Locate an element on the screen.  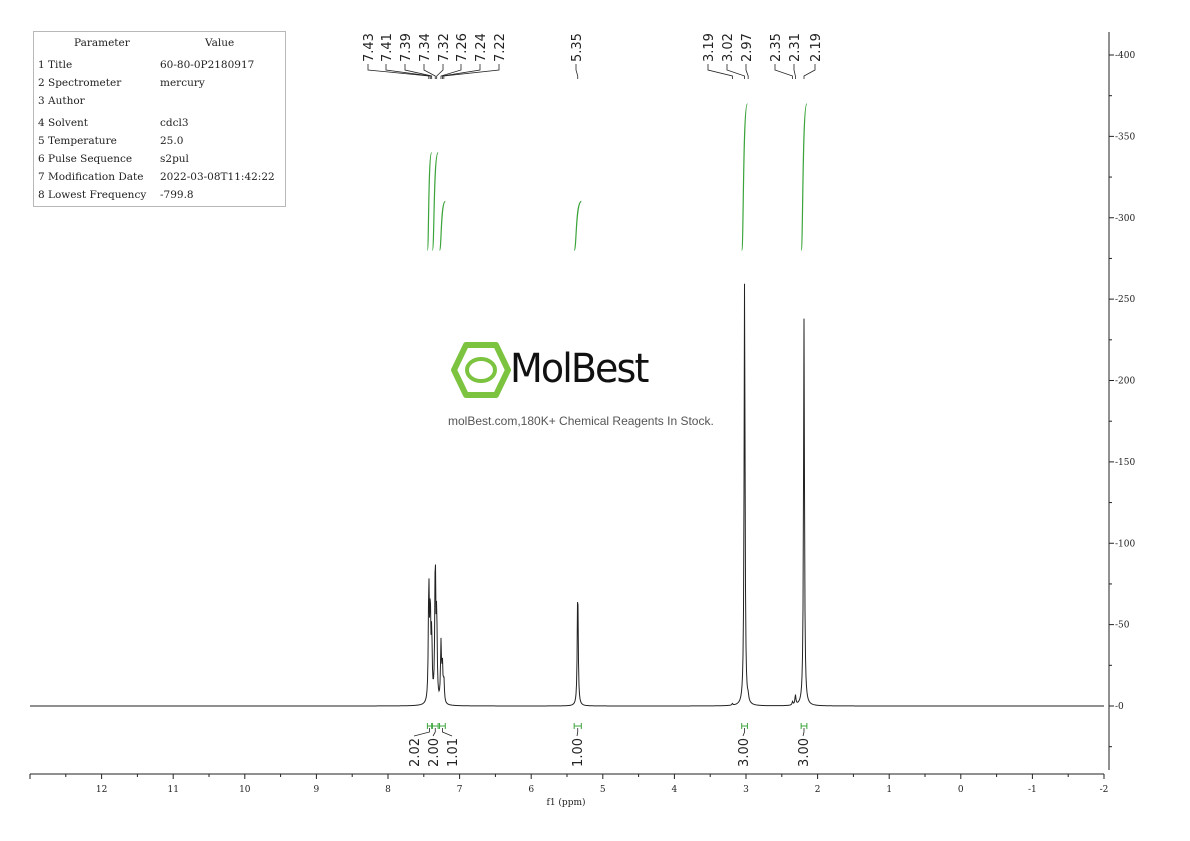
peak-shift-label: 7.22 is located at coordinates (500, 47).